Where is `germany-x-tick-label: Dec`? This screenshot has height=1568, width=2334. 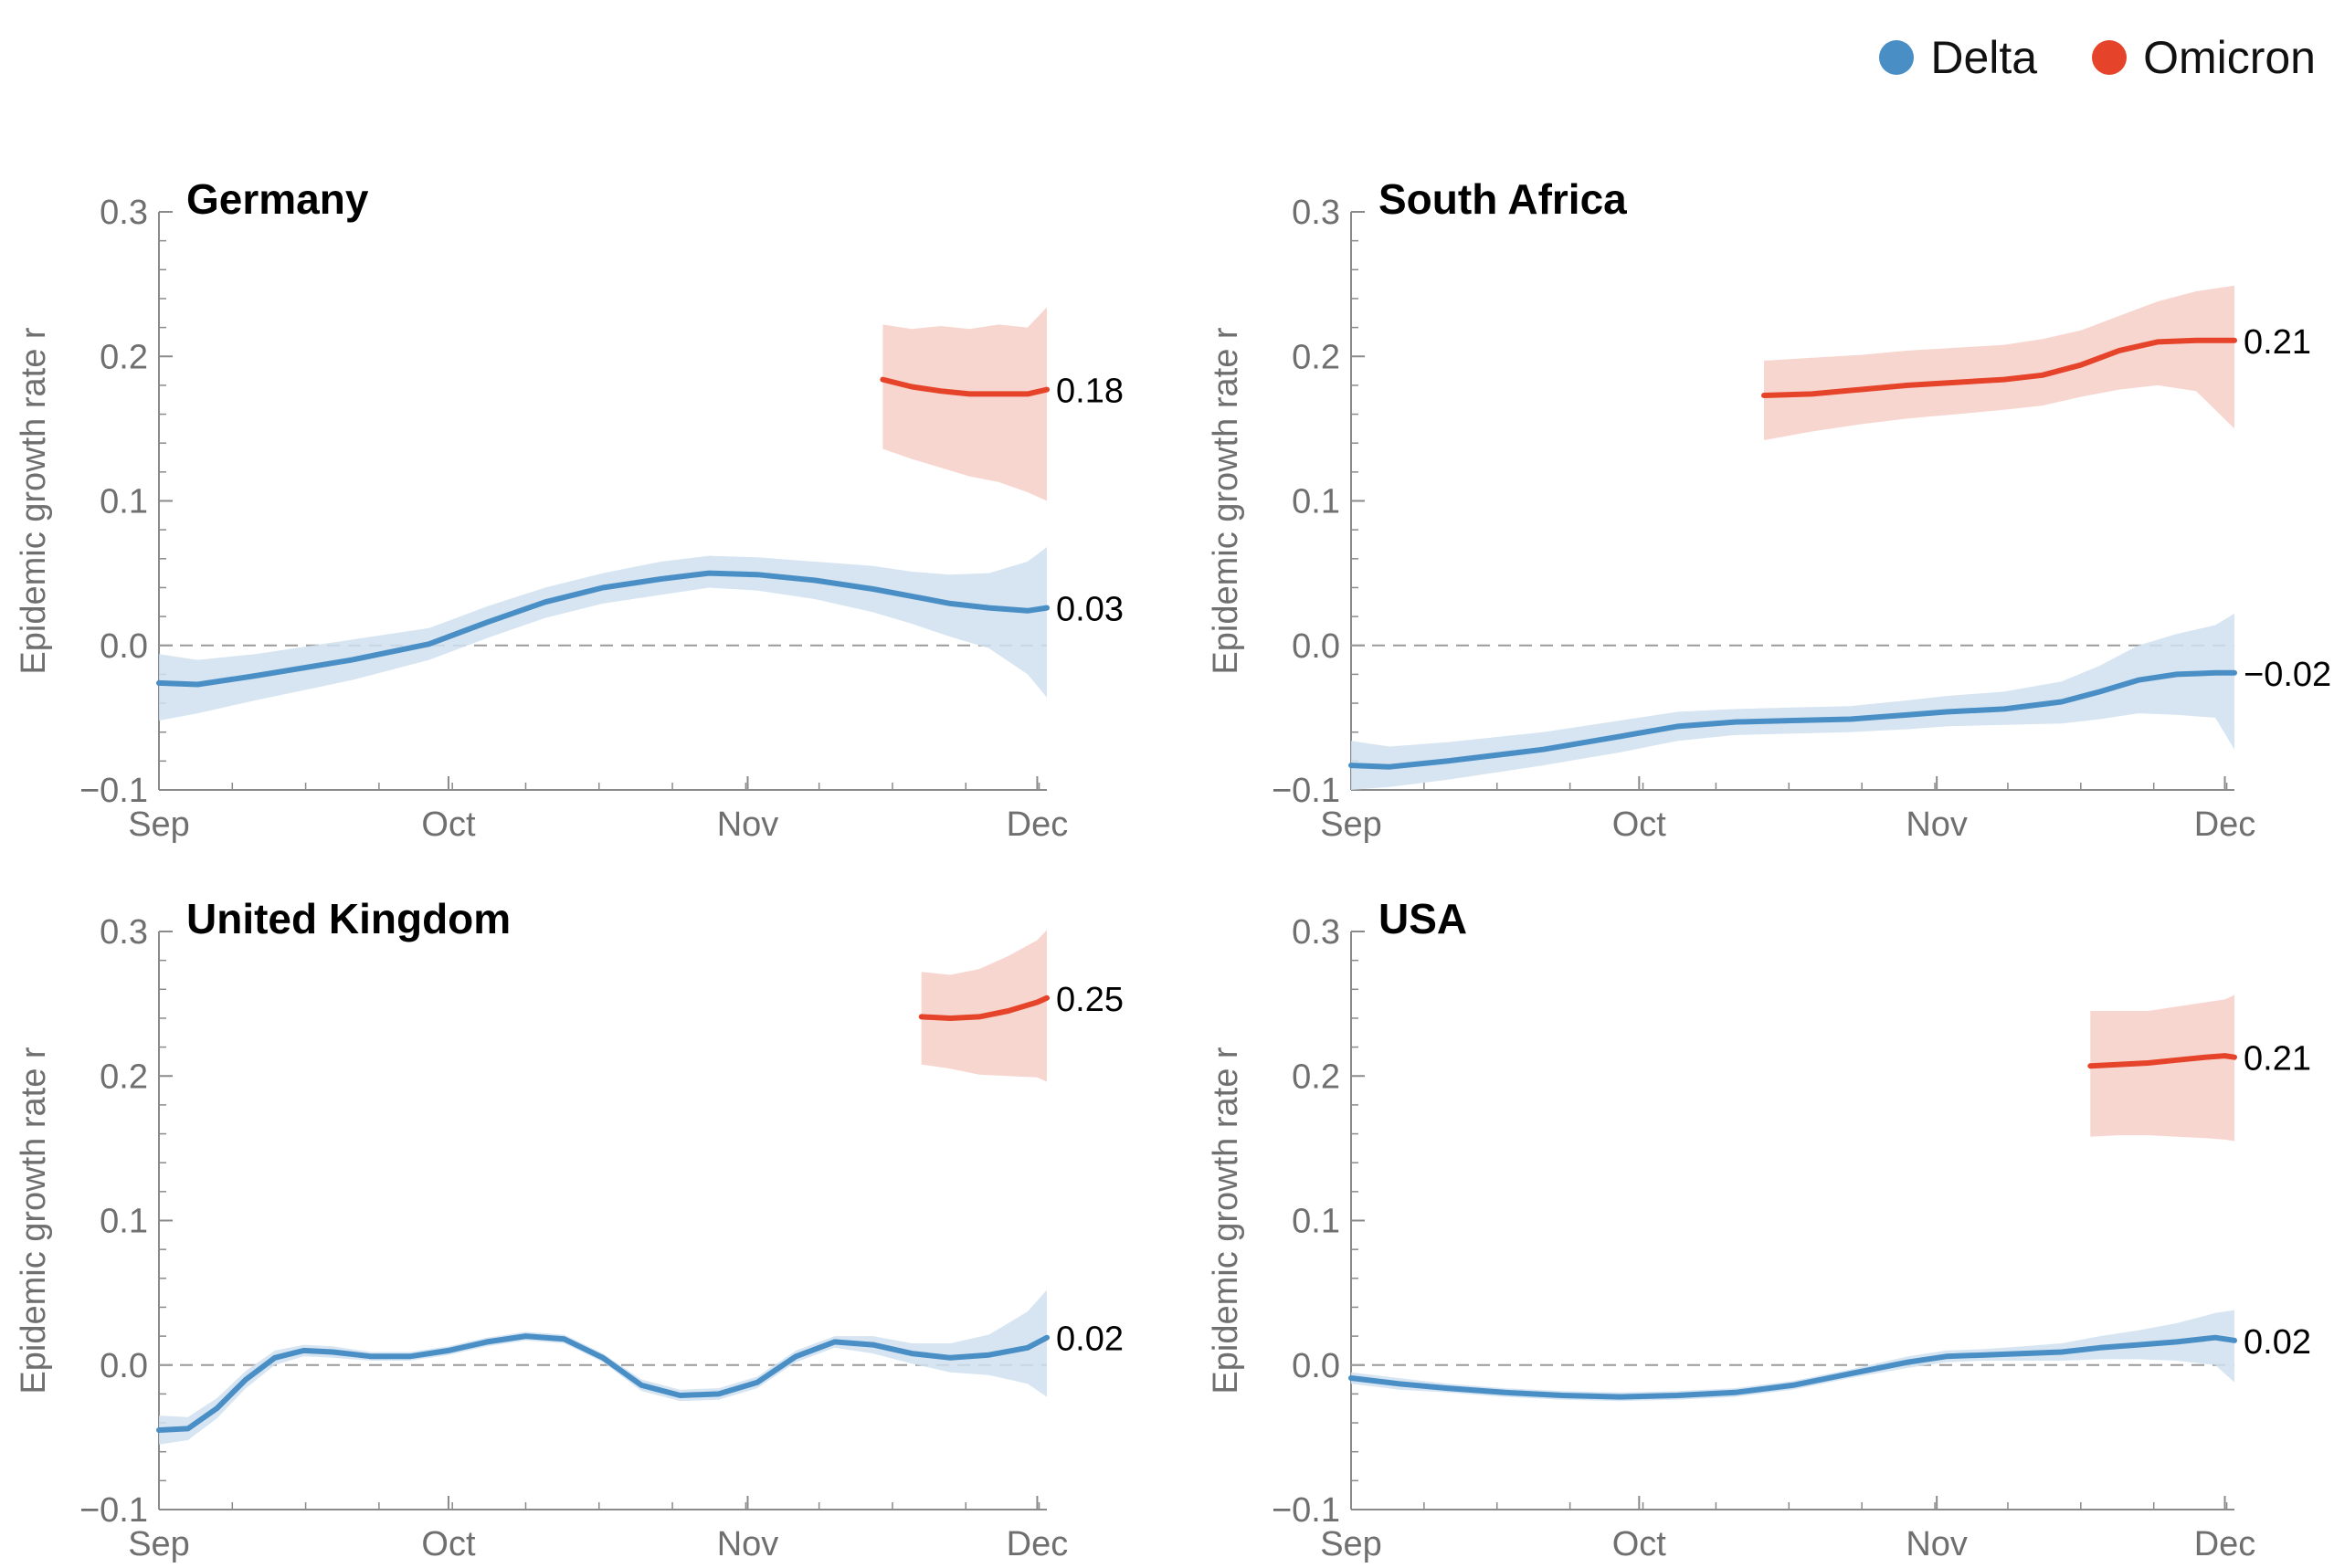
germany-x-tick-label: Dec is located at coordinates (1038, 824).